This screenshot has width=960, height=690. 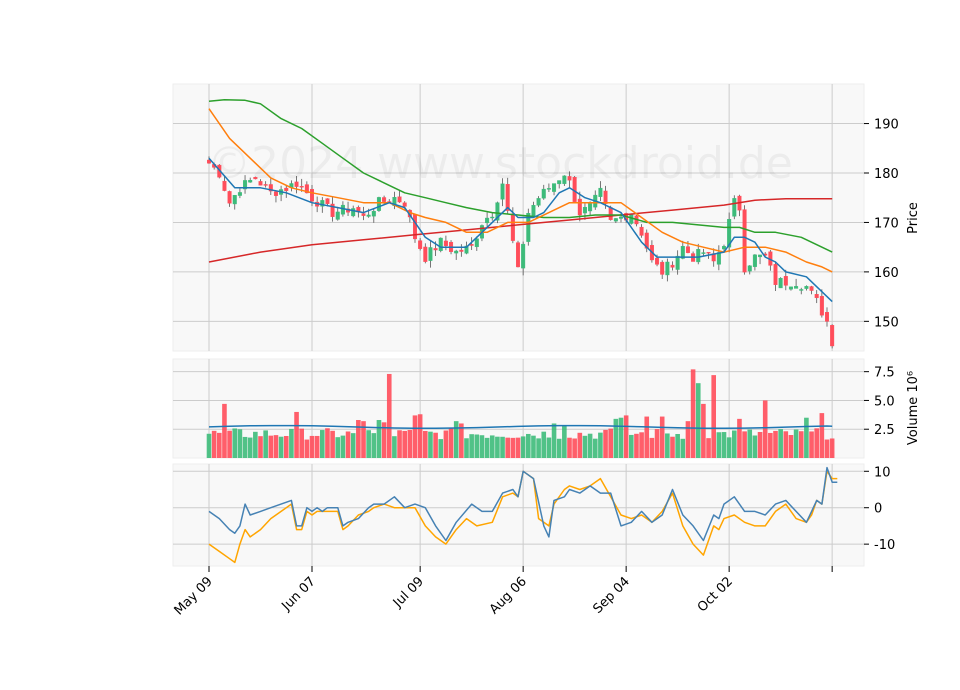 I want to click on volume-y-tick-label: 2.5, so click(x=884, y=430).